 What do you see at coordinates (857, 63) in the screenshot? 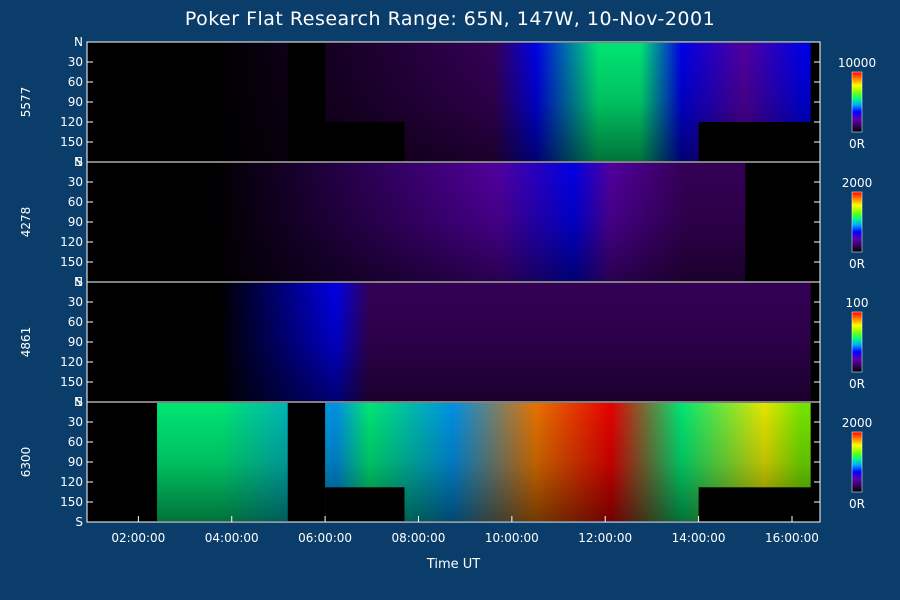
I see `colorbar-max-label: 10000` at bounding box center [857, 63].